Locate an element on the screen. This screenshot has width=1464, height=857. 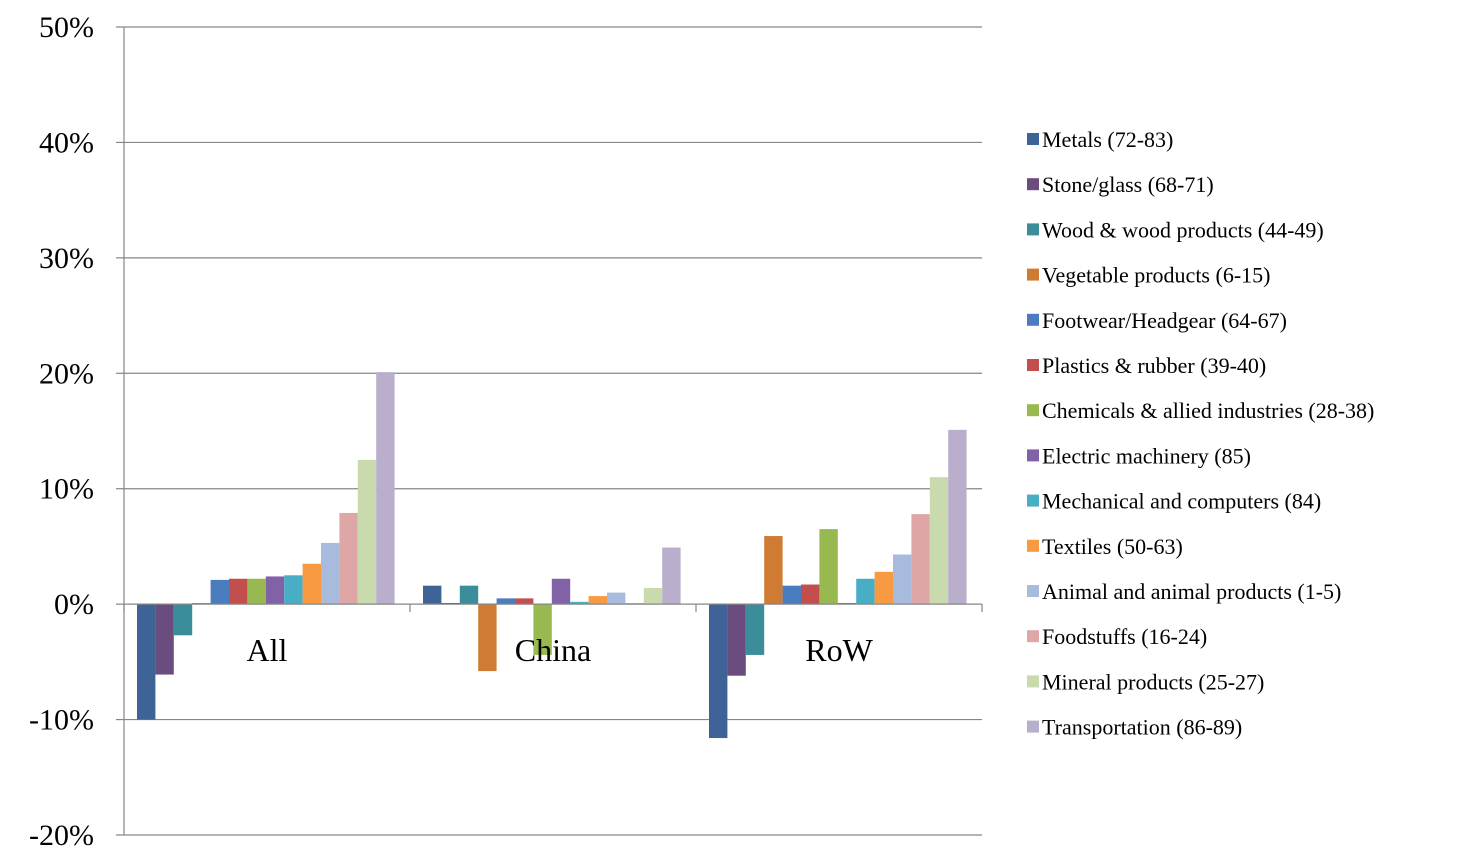
legend-label: Mechanical and computers (84) is located at coordinates (1181, 501).